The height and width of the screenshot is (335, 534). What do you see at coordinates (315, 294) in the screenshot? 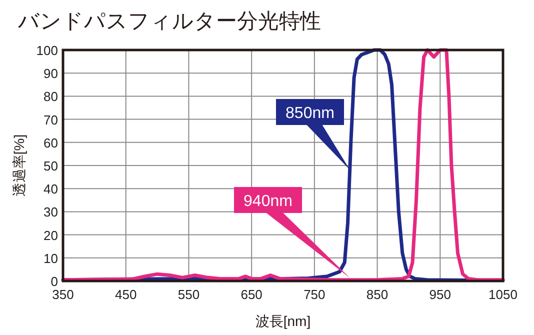
I see `x-tick-label: 750` at bounding box center [315, 294].